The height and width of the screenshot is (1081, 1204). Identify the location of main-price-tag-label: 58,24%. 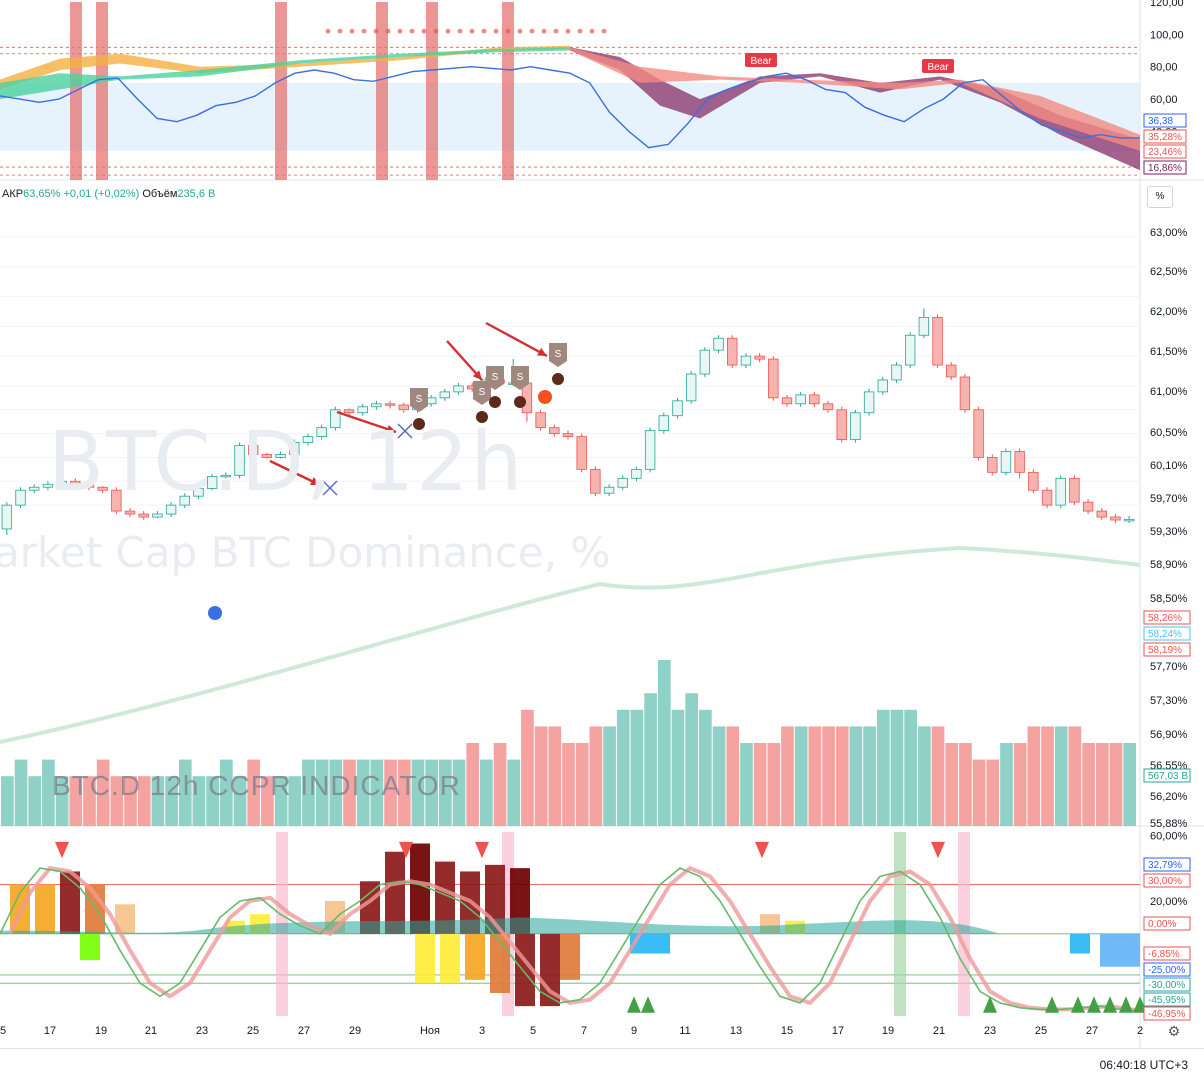
(1165, 634).